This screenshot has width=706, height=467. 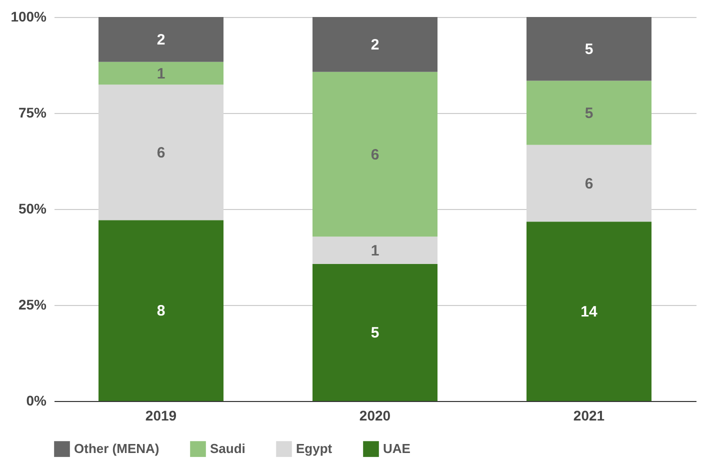 What do you see at coordinates (37, 400) in the screenshot?
I see `y-tick-label: 0%` at bounding box center [37, 400].